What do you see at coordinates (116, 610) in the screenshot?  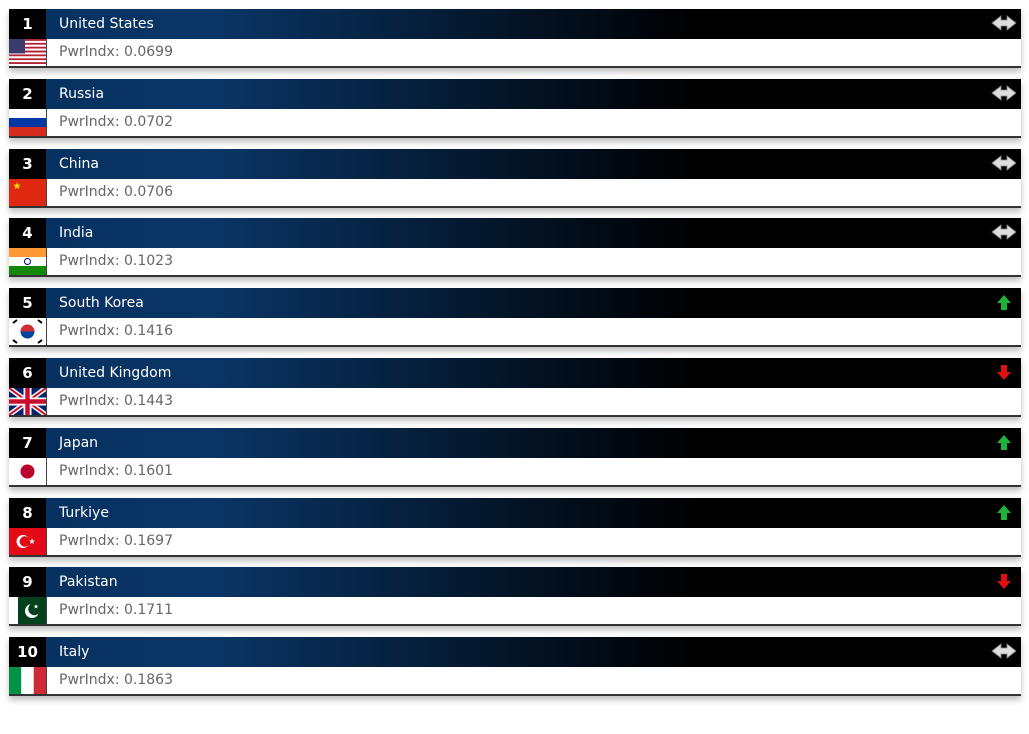 I see `power-index: PwrIndx: 0.1711` at bounding box center [116, 610].